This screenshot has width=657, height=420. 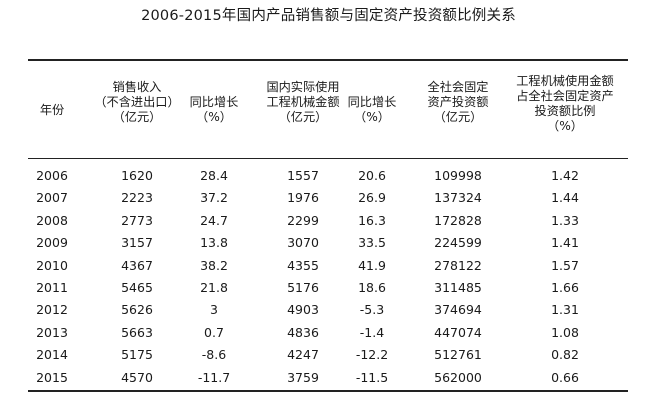 What do you see at coordinates (303, 265) in the screenshot?
I see `cell-usage: 4355` at bounding box center [303, 265].